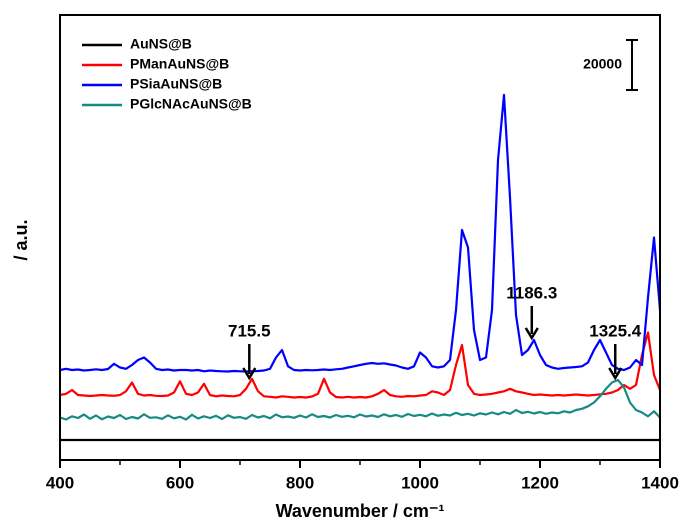 This screenshot has height=526, width=690. What do you see at coordinates (60, 482) in the screenshot?
I see `x-tick-label: 400` at bounding box center [60, 482].